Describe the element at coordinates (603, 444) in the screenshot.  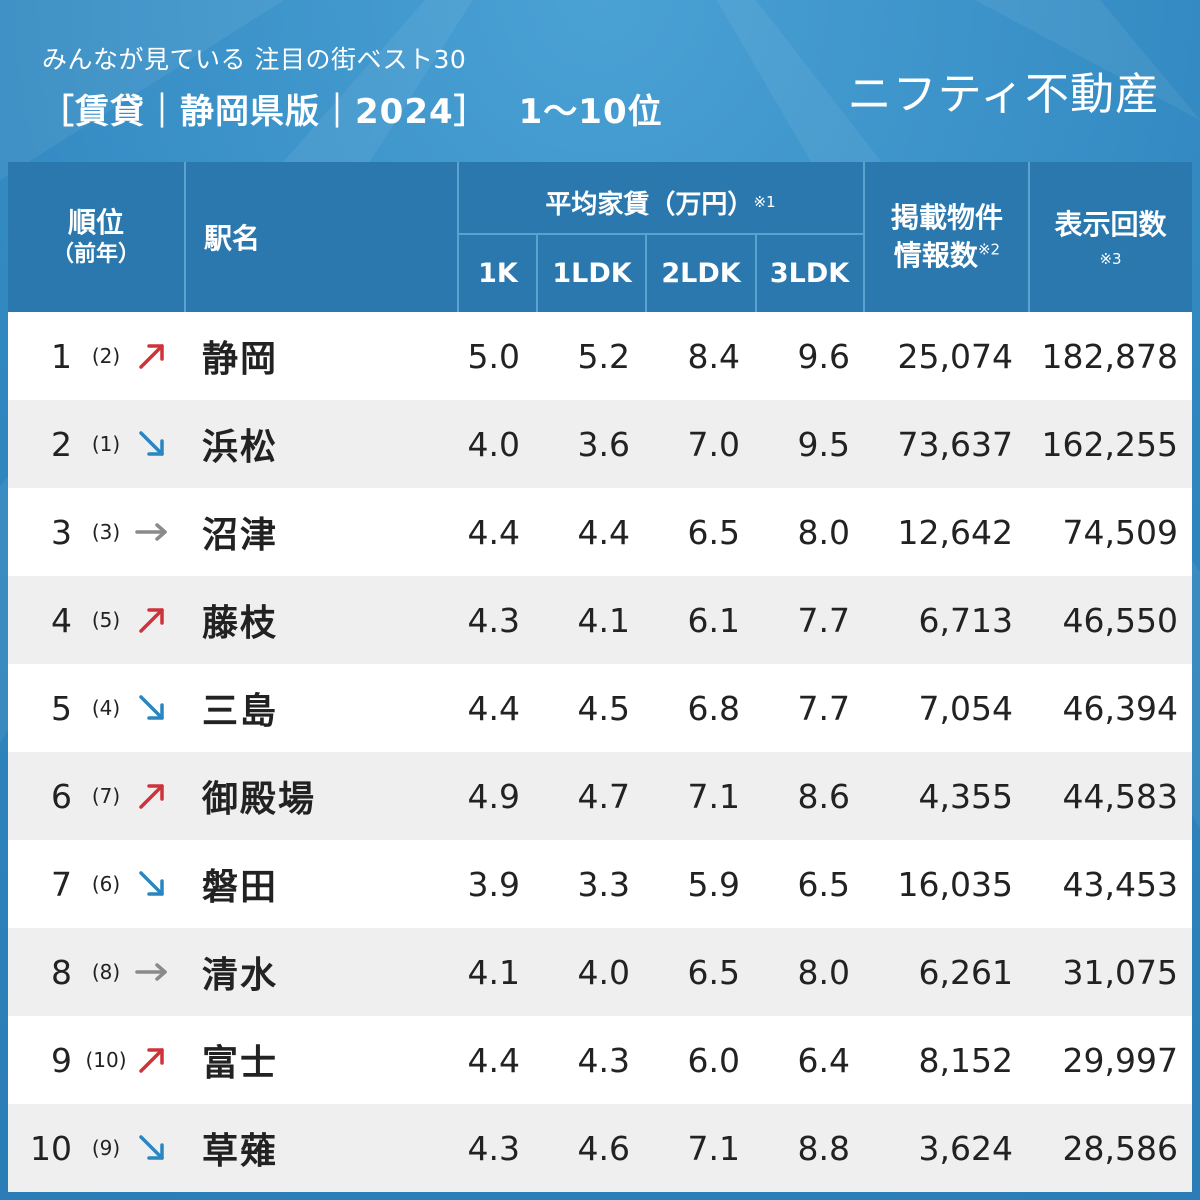
I see `rent-1ldk: 3.6` at that location.